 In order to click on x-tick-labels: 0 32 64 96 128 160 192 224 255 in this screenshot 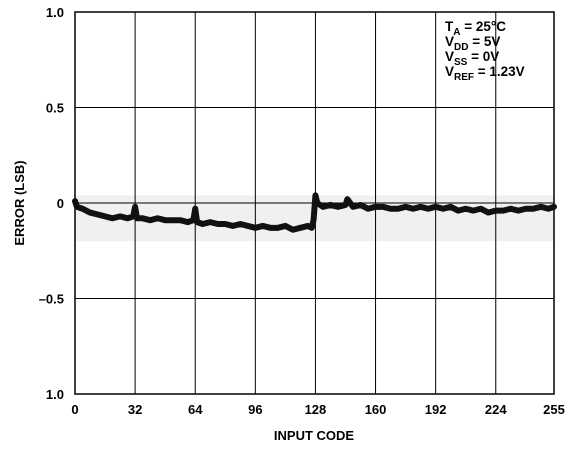, I will do `click(317, 409)`.